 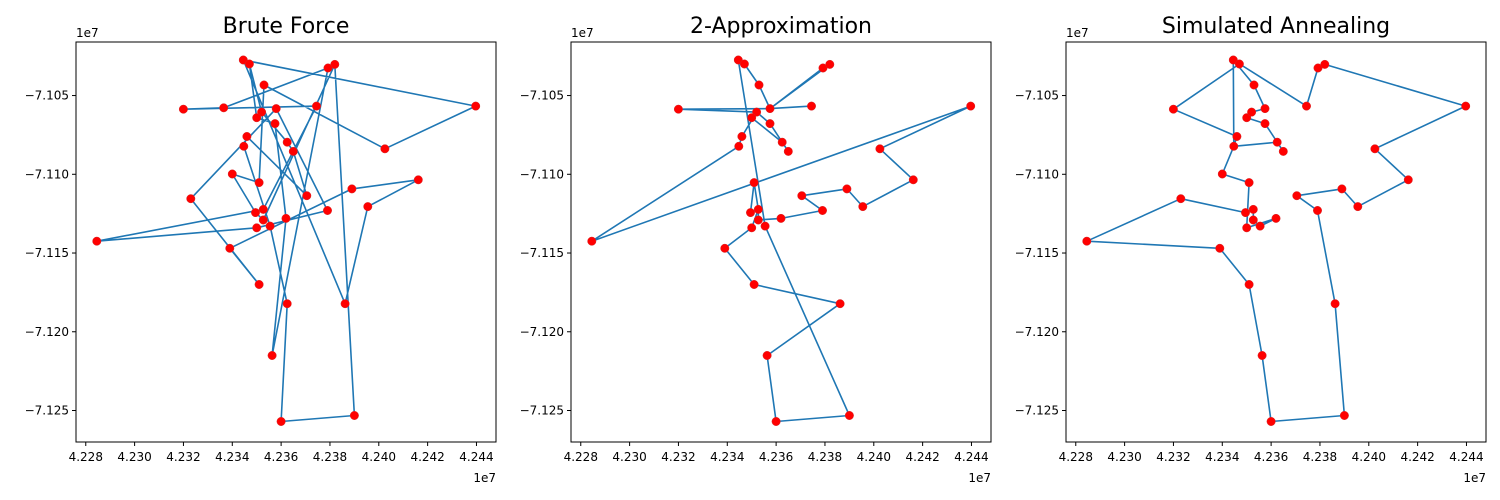 I want to click on x-tick-label: 4.240, so click(x=874, y=457).